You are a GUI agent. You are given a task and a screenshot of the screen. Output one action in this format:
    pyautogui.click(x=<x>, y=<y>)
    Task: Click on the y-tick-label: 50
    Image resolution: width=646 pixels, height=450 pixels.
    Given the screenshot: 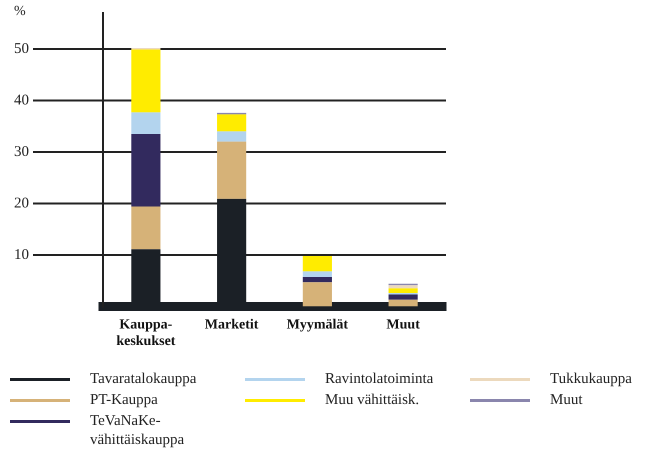 What is the action you would take?
    pyautogui.click(x=21, y=48)
    